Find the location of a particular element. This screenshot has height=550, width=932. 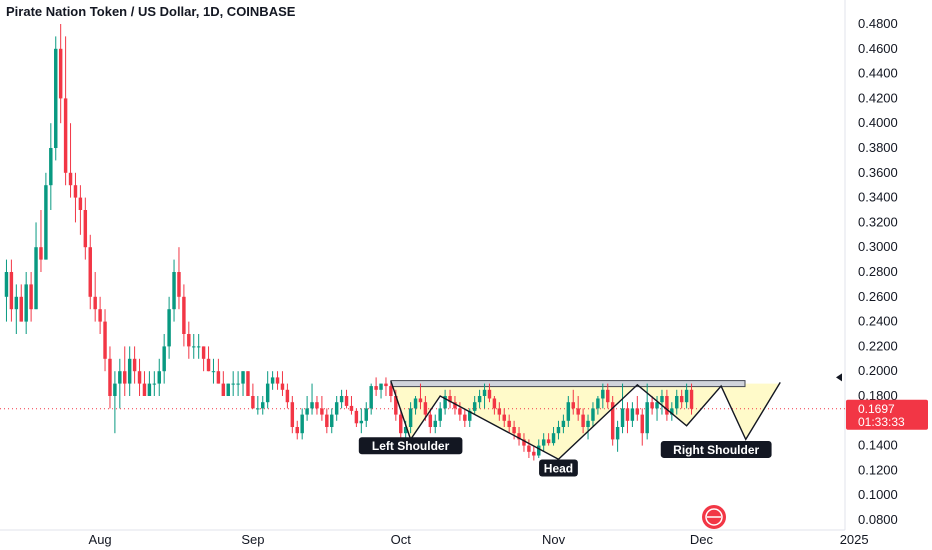

alert-arrow-icon is located at coordinates (839, 377).